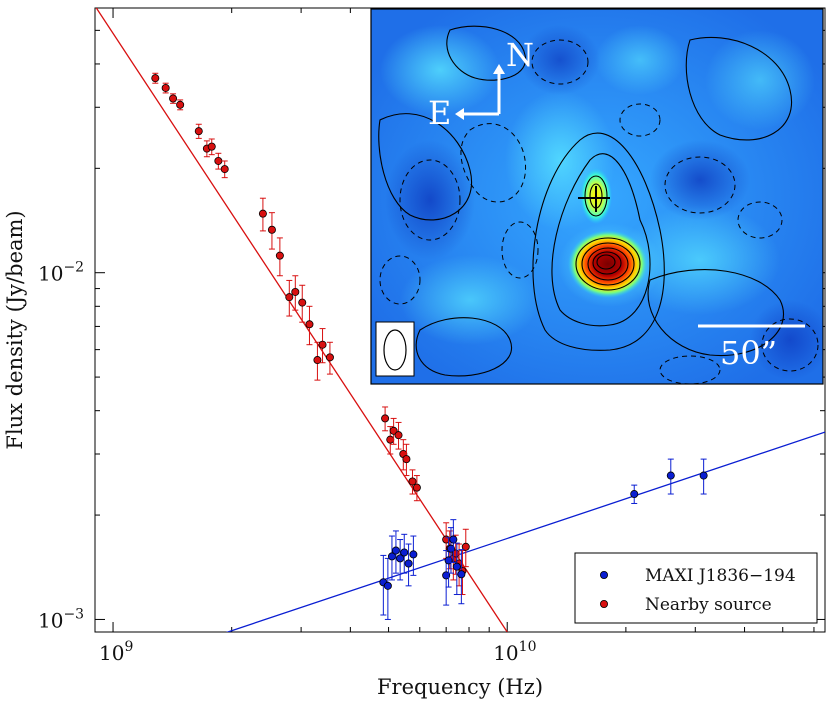 The image size is (831, 704). I want to click on x-tick-label: 1010, so click(514, 652).